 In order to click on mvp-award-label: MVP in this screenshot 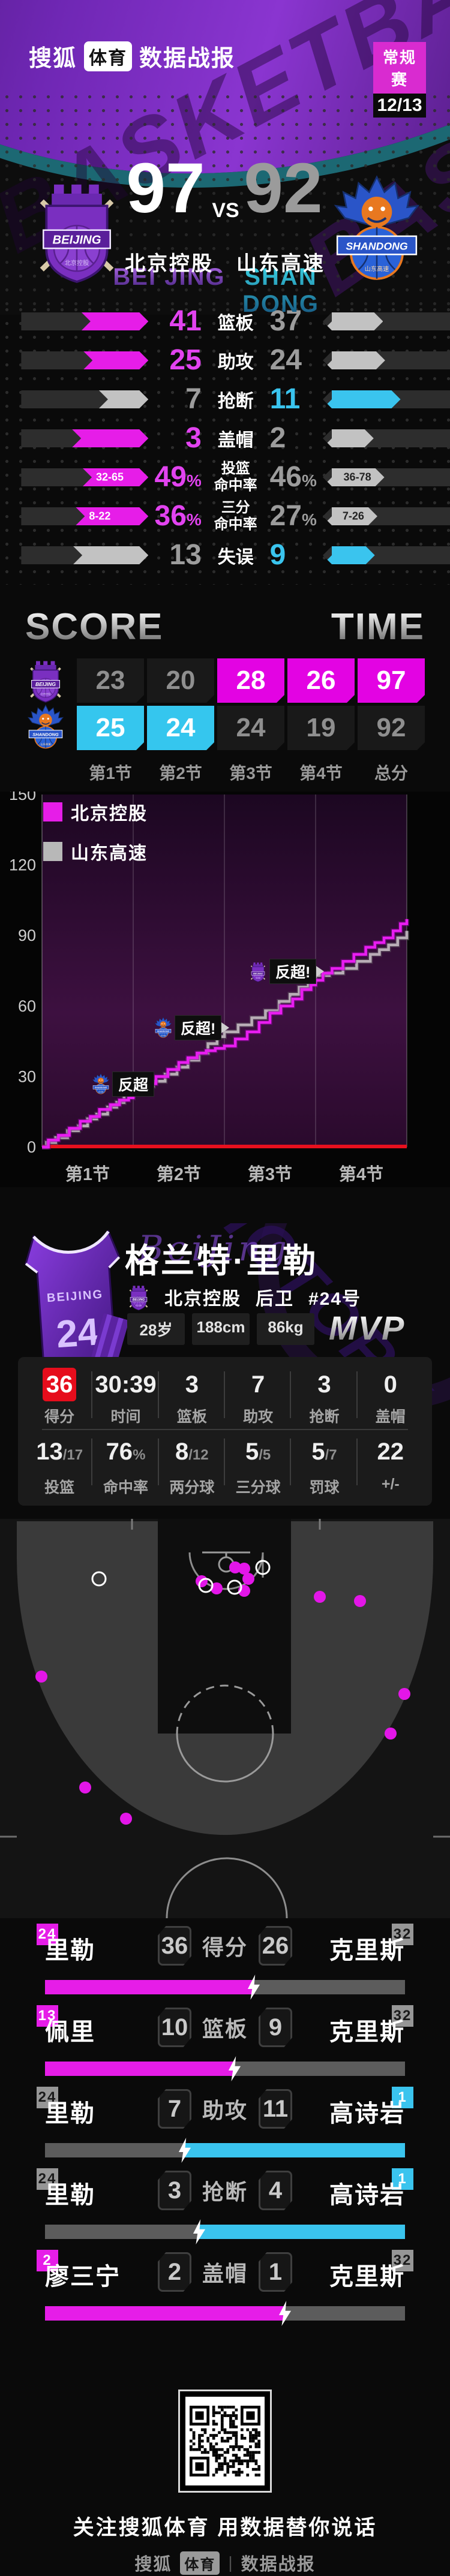, I will do `click(367, 1328)`.